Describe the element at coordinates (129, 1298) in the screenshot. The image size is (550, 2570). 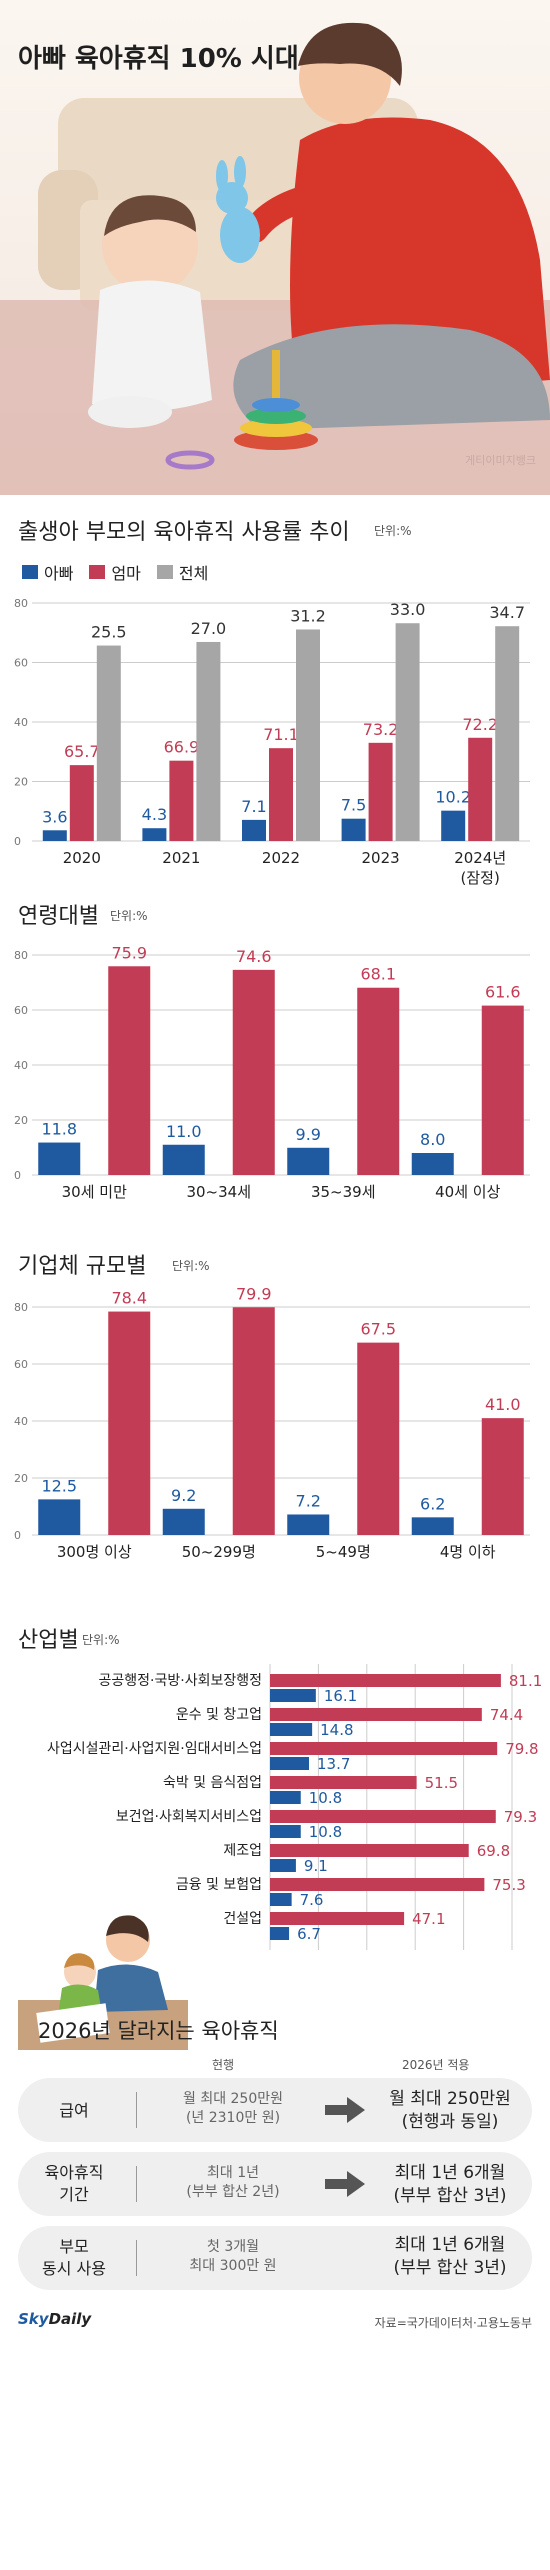
I see `data-label: 78.4` at that location.